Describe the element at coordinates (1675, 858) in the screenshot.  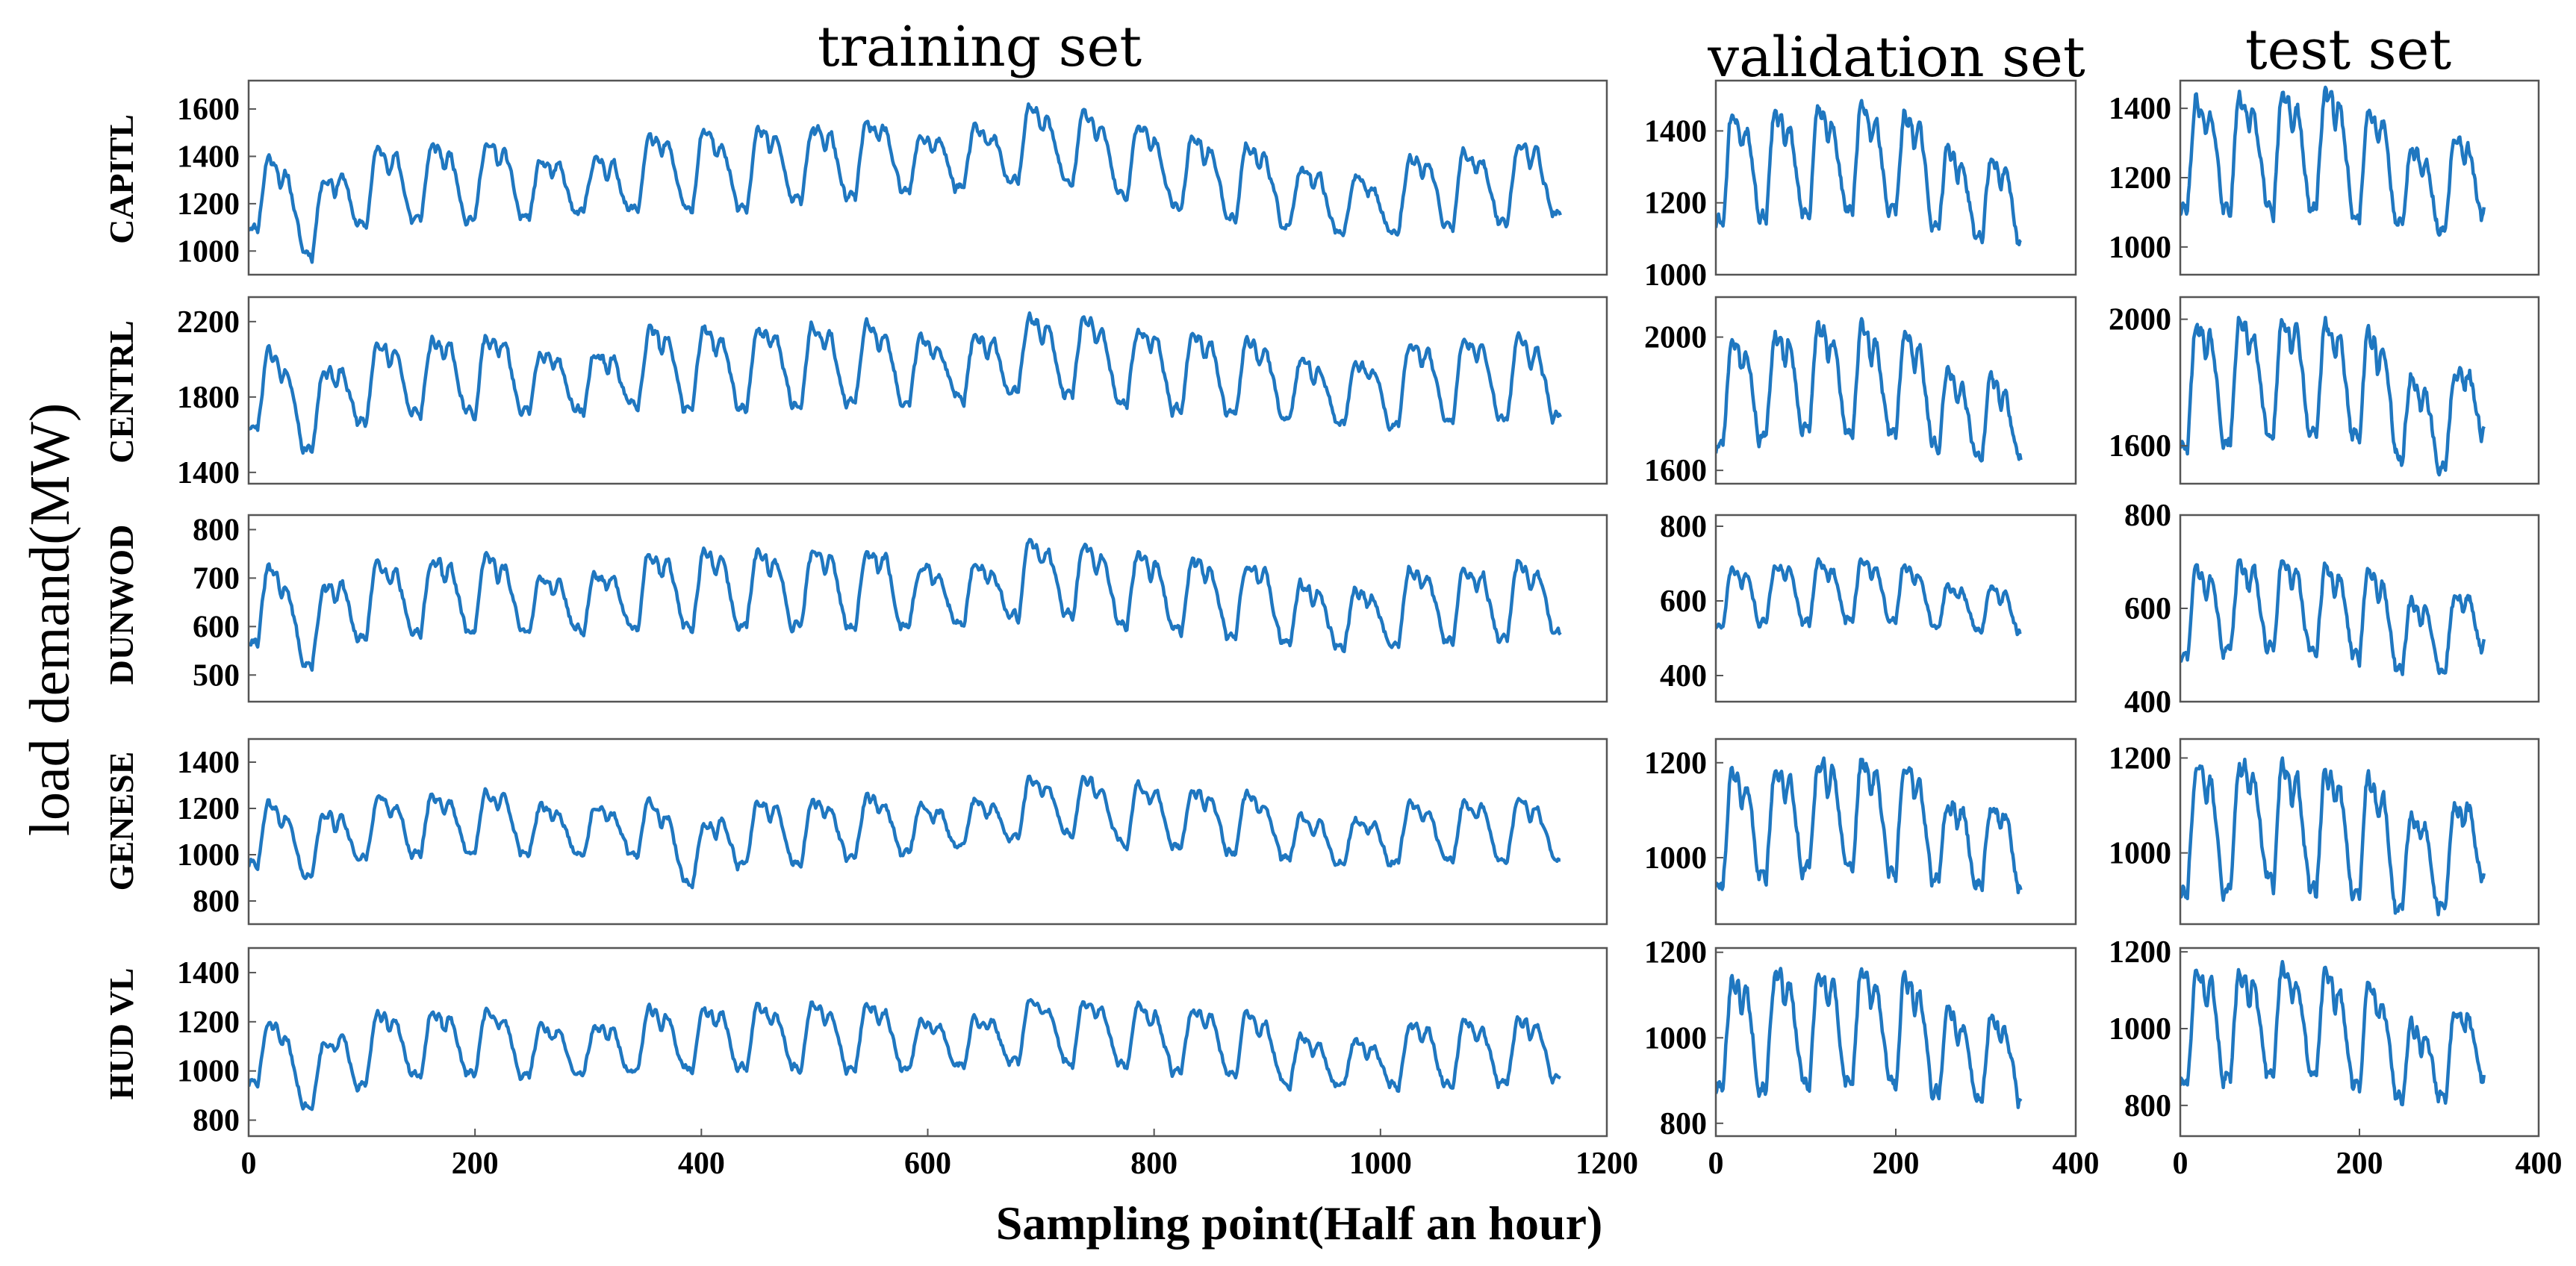
I see `panel-validation-genese-ytick-label: 1000` at that location.